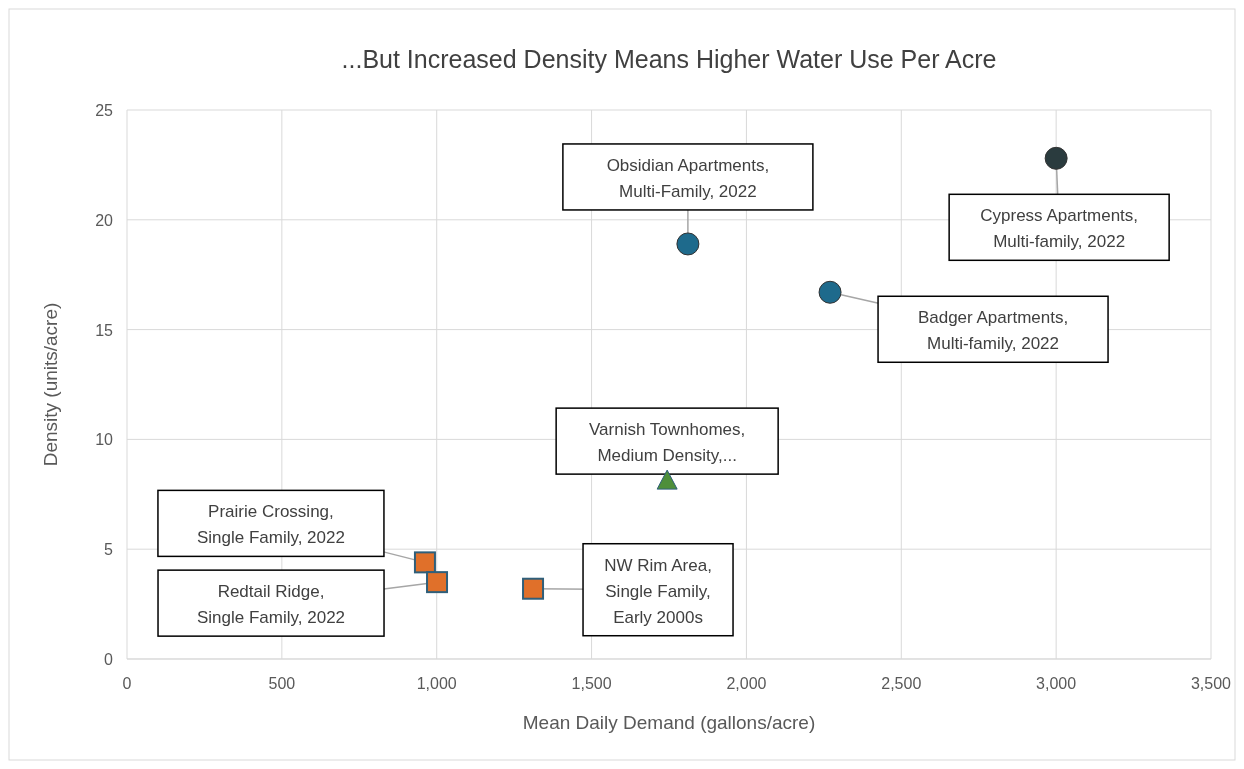  I want to click on x-tick-label: 500, so click(282, 683).